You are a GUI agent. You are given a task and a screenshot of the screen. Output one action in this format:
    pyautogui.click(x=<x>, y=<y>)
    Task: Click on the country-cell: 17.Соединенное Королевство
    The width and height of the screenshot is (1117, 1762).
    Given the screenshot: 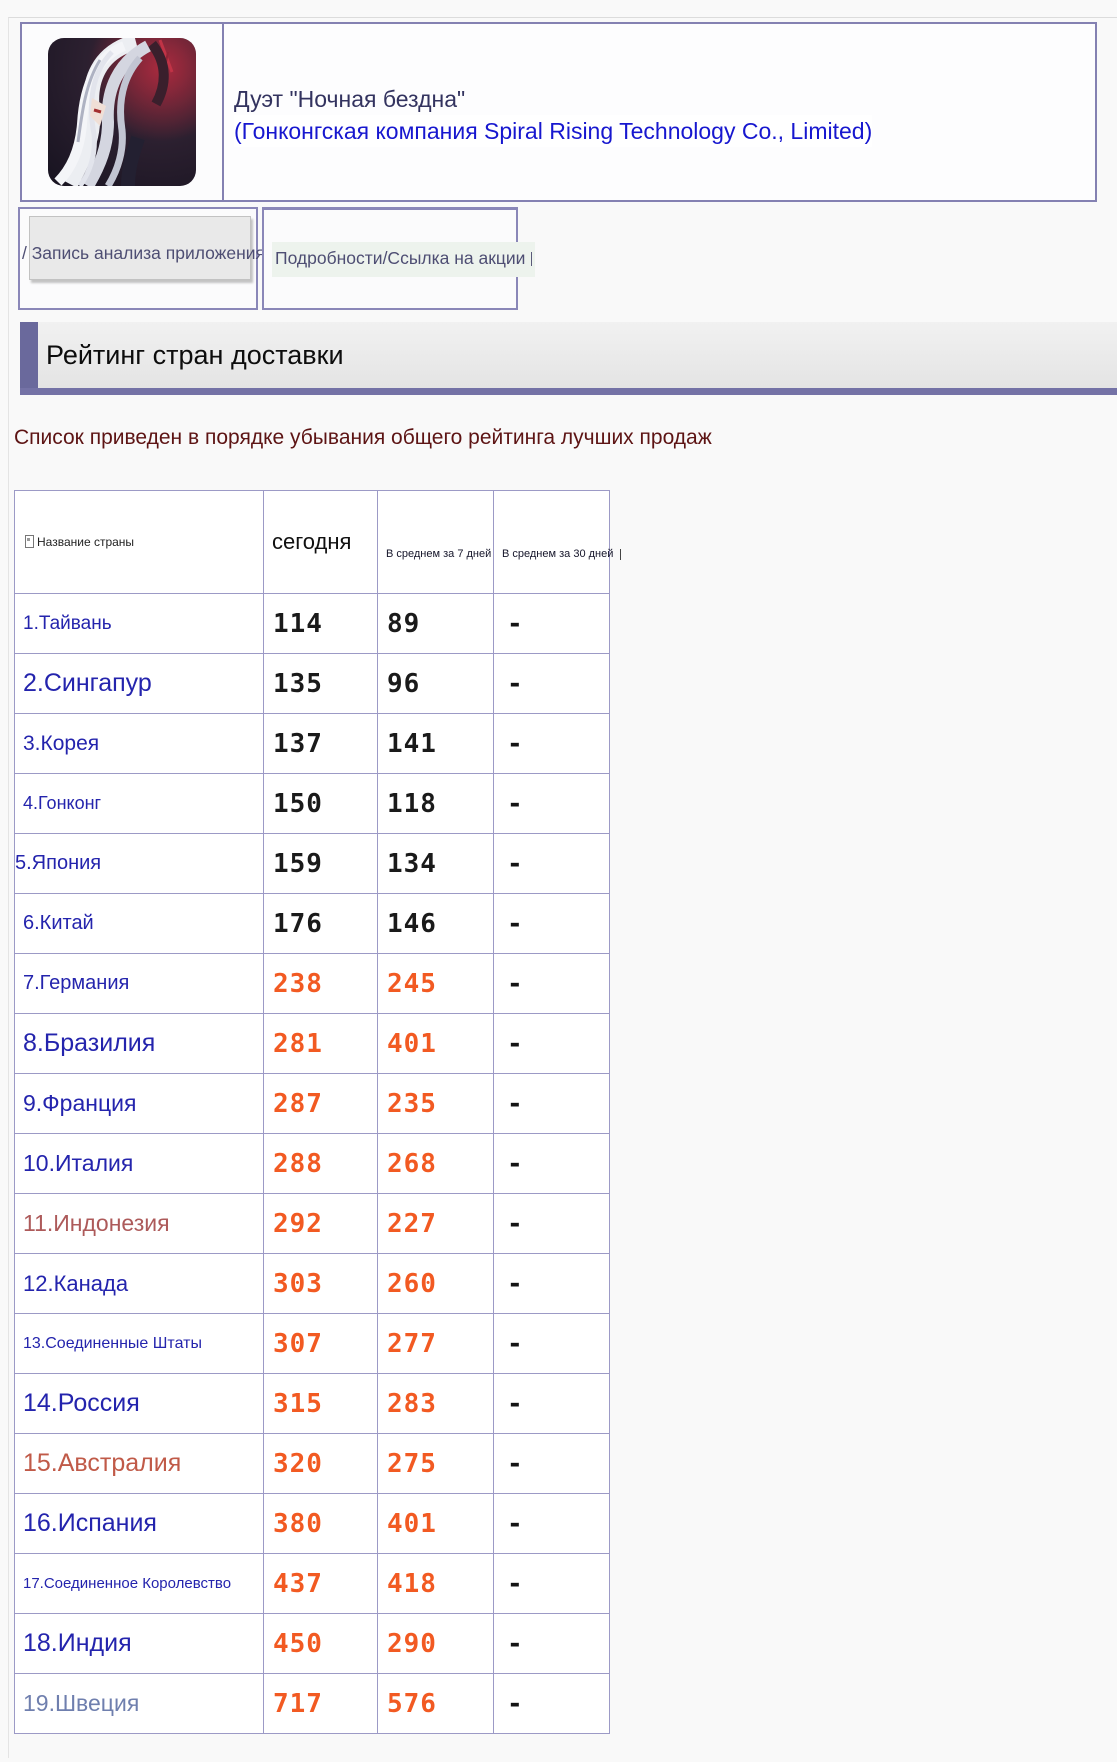 What is the action you would take?
    pyautogui.click(x=139, y=1583)
    